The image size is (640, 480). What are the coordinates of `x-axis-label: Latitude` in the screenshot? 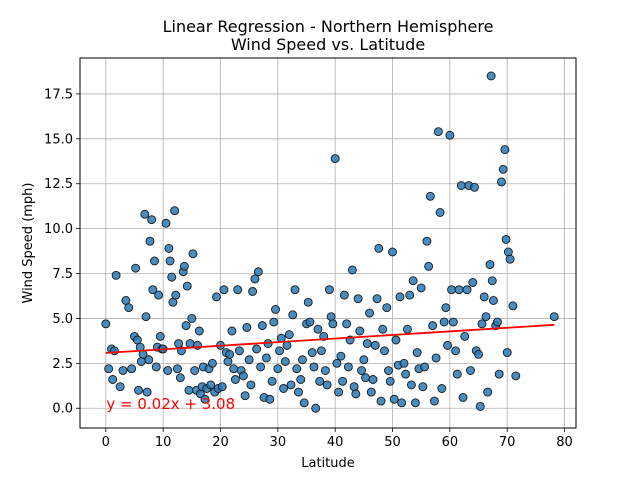 It's located at (328, 463).